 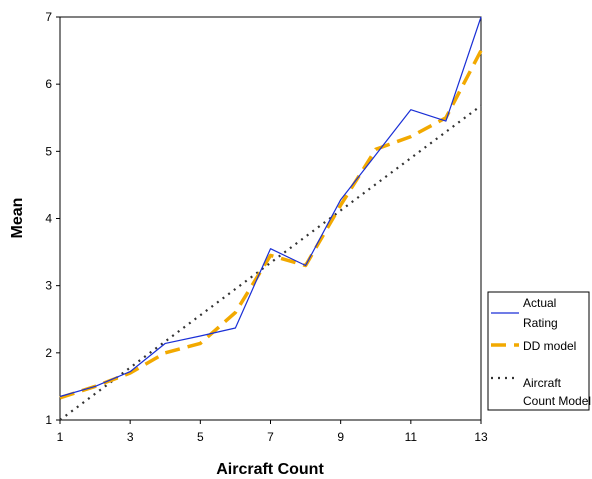 I want to click on x-tick-label: 1, so click(x=60, y=437).